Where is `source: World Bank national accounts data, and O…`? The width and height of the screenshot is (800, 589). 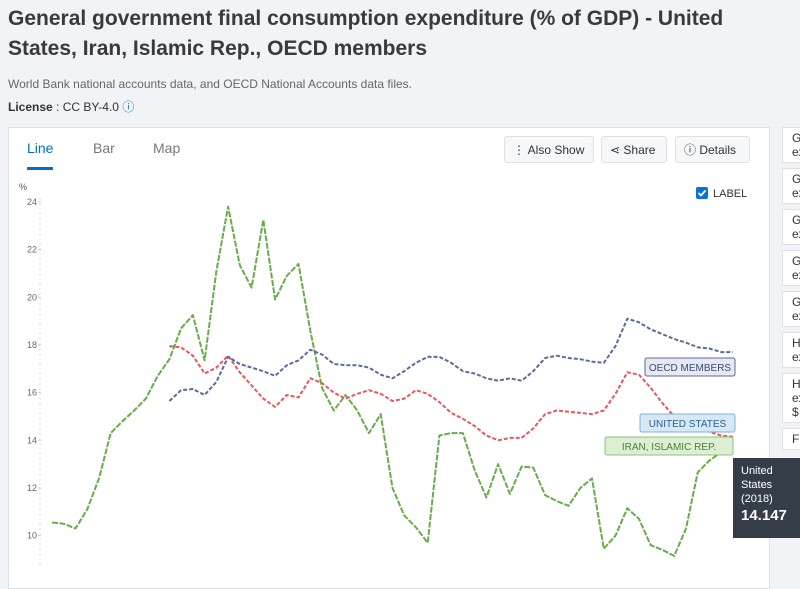
source: World Bank national accounts data, and O… is located at coordinates (210, 84).